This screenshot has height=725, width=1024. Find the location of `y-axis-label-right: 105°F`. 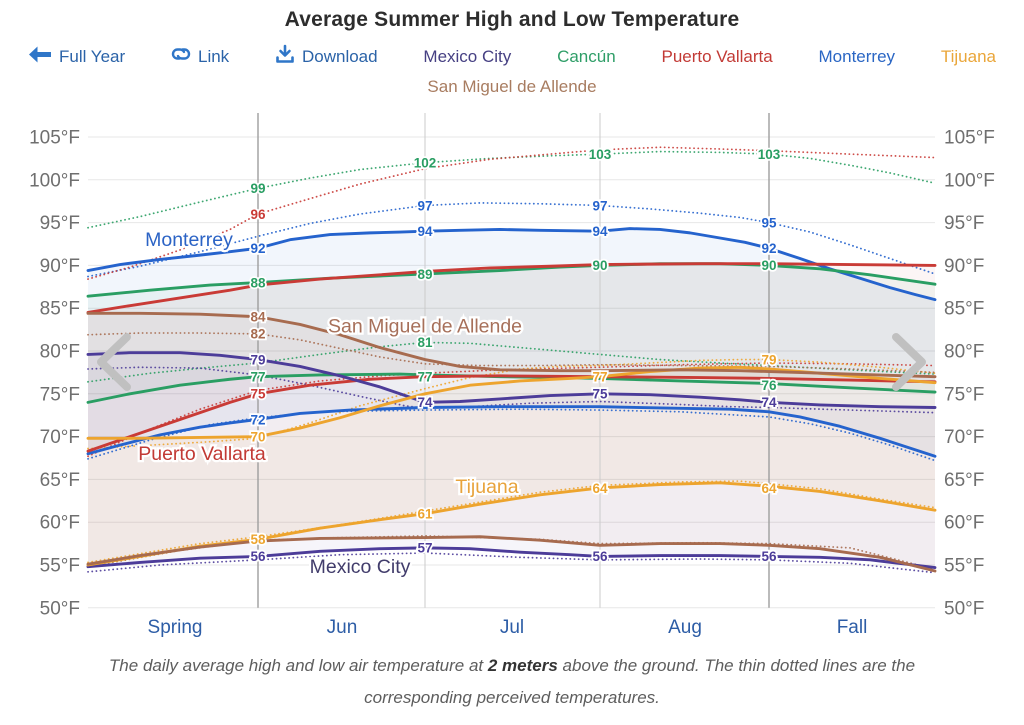

y-axis-label-right: 105°F is located at coordinates (969, 138).